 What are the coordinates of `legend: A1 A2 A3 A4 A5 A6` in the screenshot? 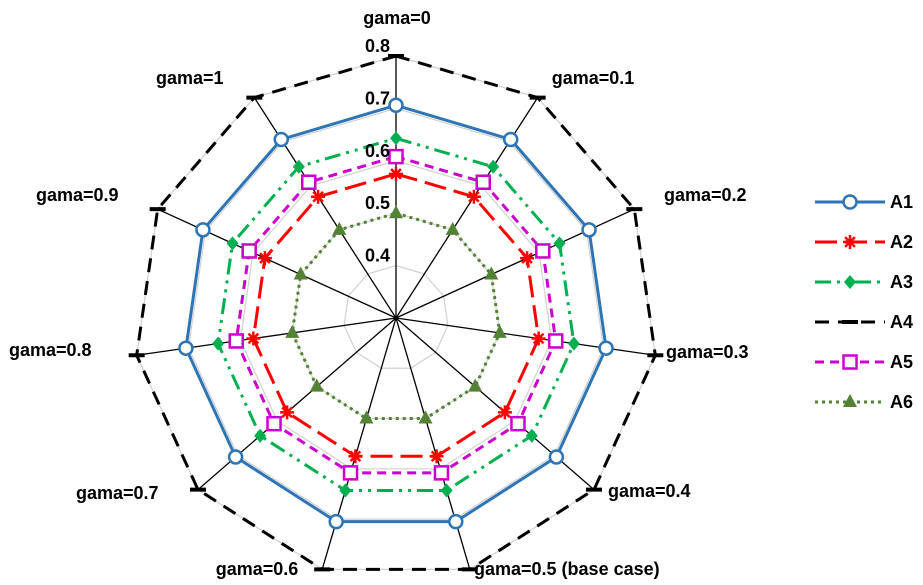 It's located at (864, 302).